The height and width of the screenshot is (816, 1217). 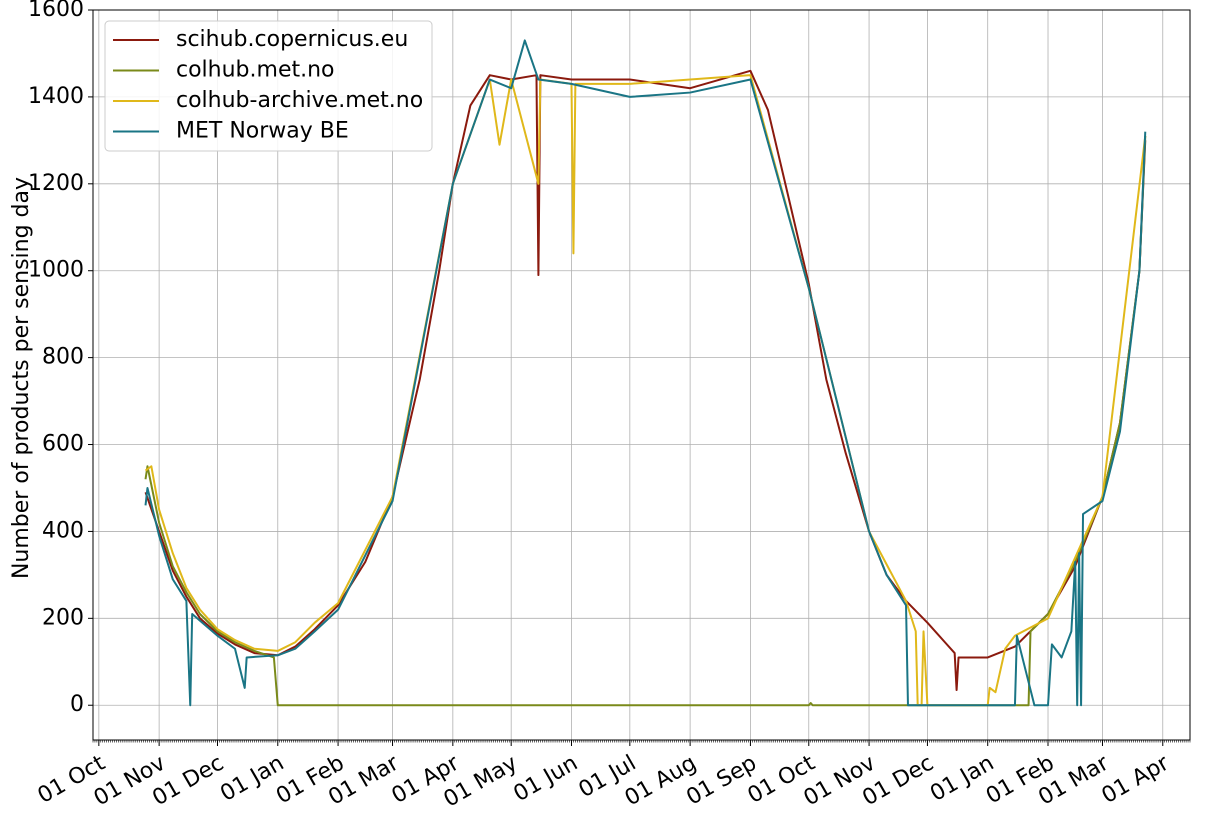 I want to click on legend-box, so click(x=268, y=86).